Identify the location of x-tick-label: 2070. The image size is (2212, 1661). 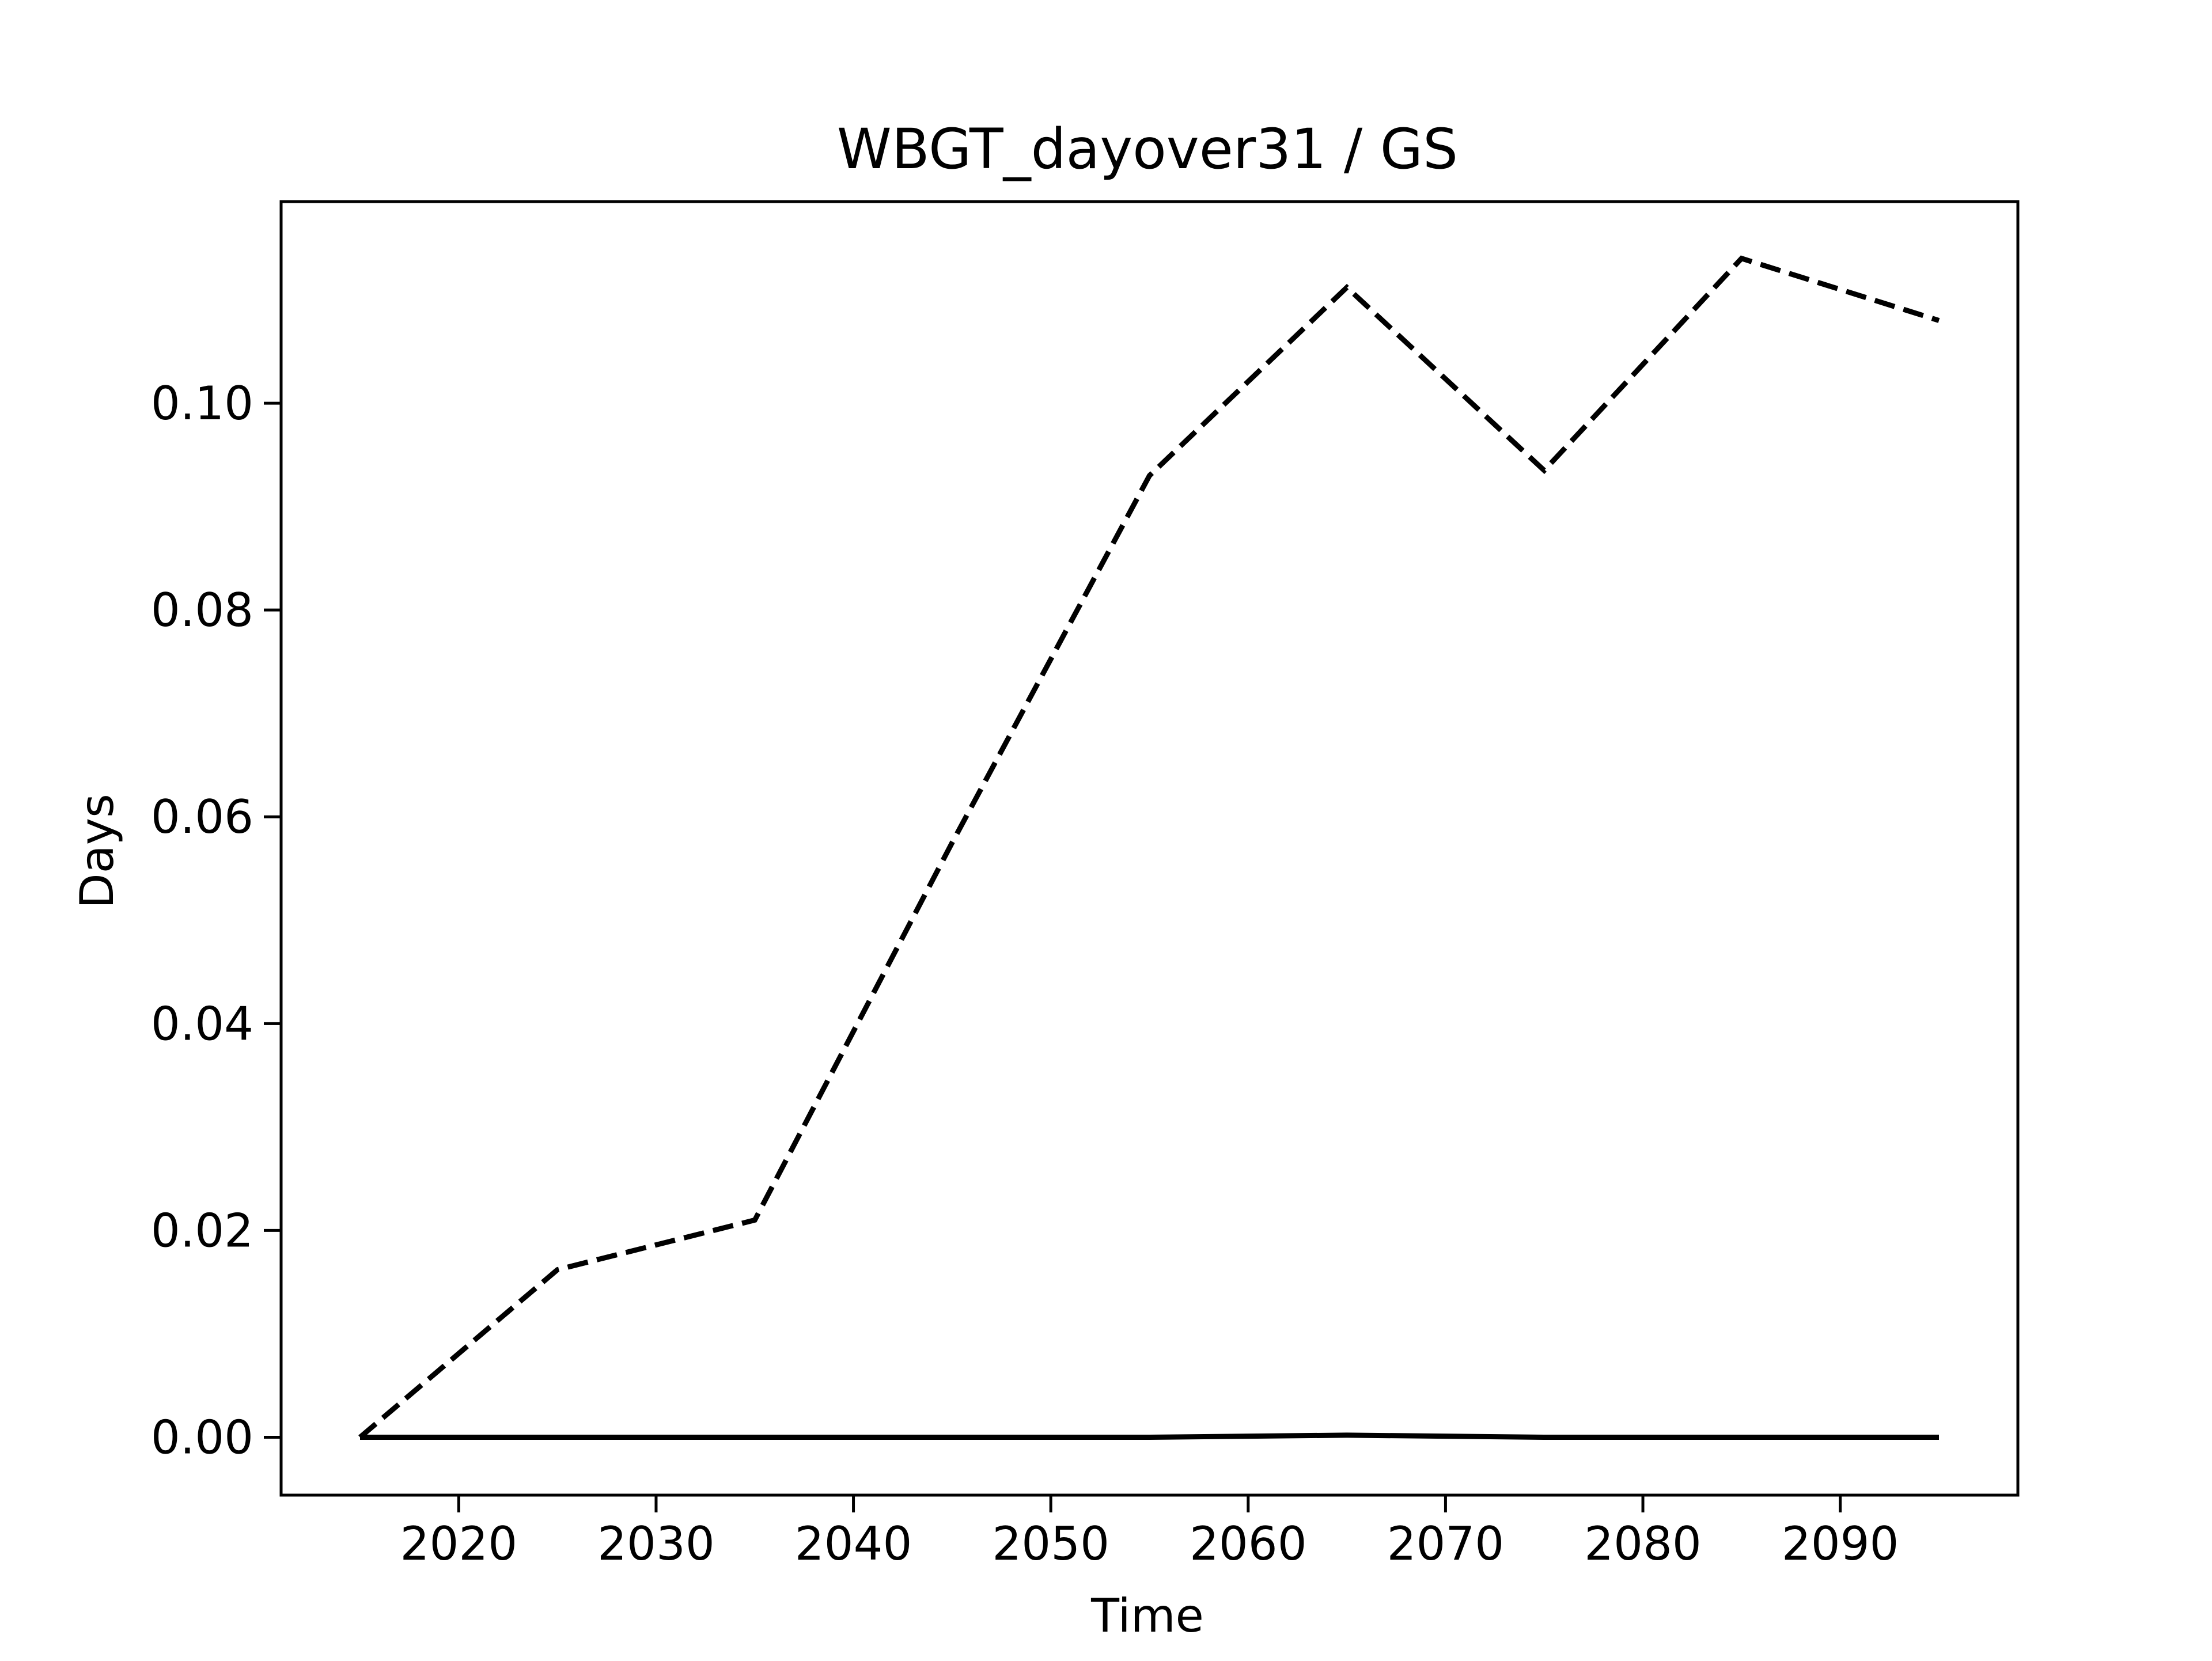
(1446, 1544).